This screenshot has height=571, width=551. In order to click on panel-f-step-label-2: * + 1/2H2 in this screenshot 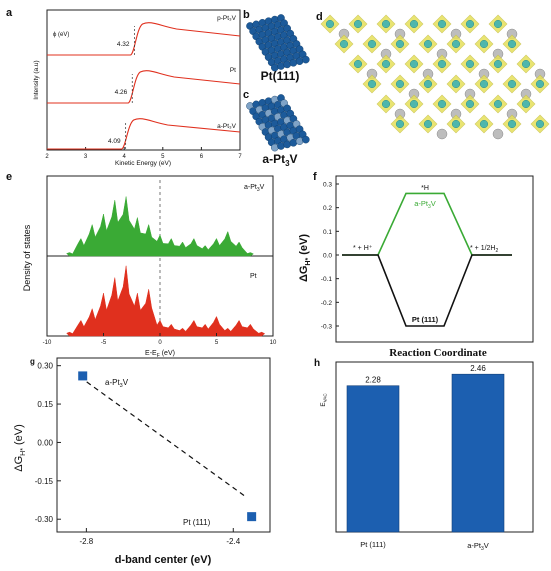, I will do `click(484, 249)`.